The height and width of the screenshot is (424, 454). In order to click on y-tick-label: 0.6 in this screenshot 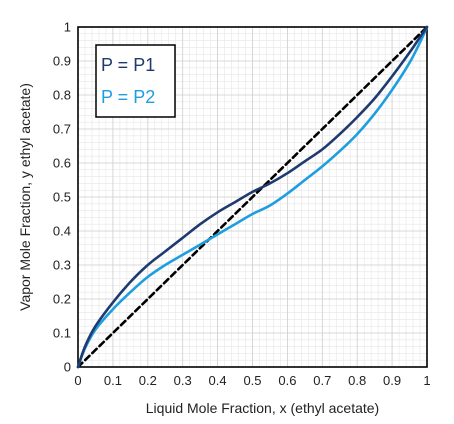, I will do `click(62, 163)`.